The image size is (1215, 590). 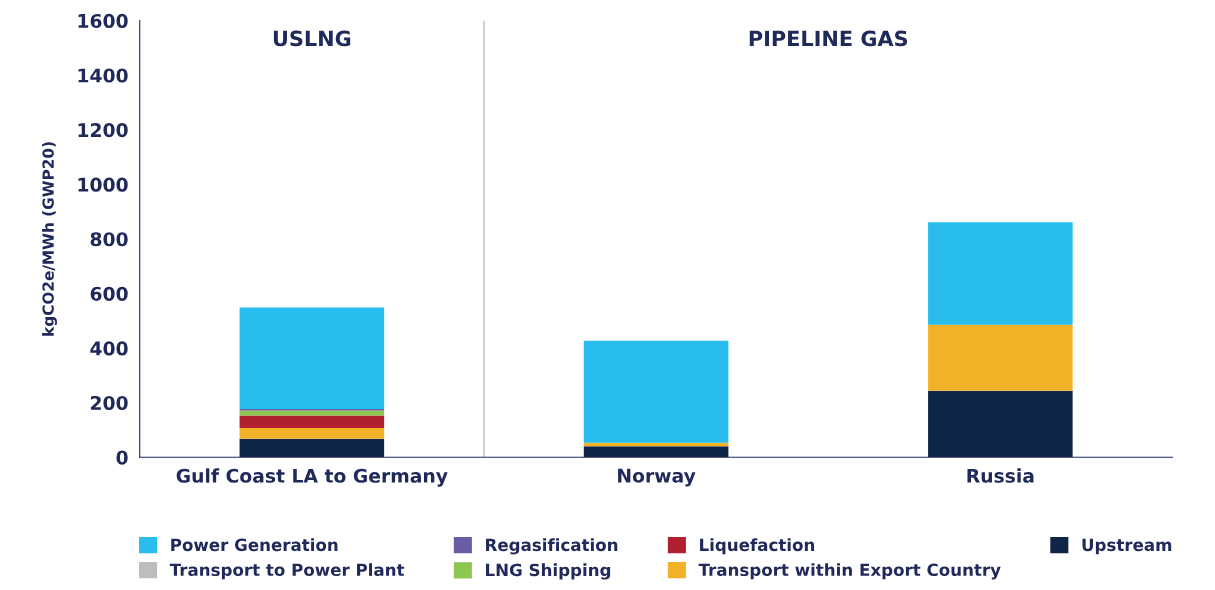 What do you see at coordinates (312, 38) in the screenshot?
I see `annotation: USLNG` at bounding box center [312, 38].